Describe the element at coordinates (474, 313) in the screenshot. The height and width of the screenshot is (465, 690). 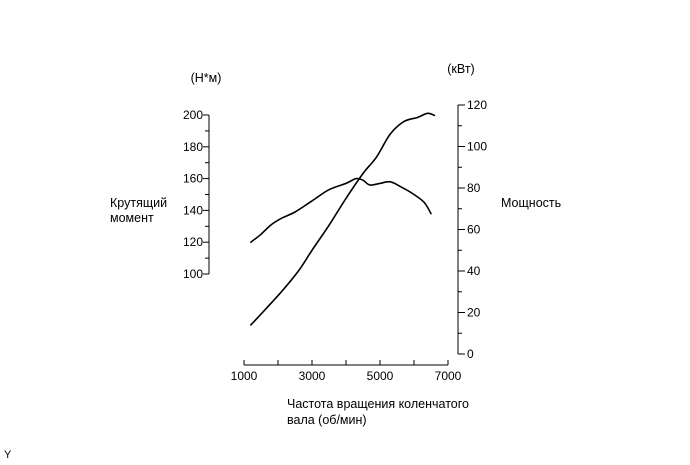
I see `y-right-tick-label: 20` at that location.